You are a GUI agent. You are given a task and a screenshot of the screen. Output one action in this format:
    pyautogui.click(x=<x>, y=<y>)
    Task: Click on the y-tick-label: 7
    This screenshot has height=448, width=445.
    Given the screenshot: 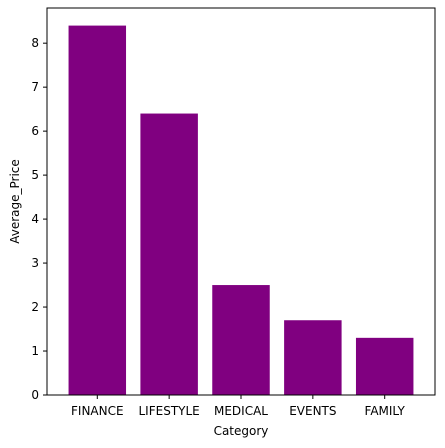 What is the action you would take?
    pyautogui.click(x=35, y=87)
    